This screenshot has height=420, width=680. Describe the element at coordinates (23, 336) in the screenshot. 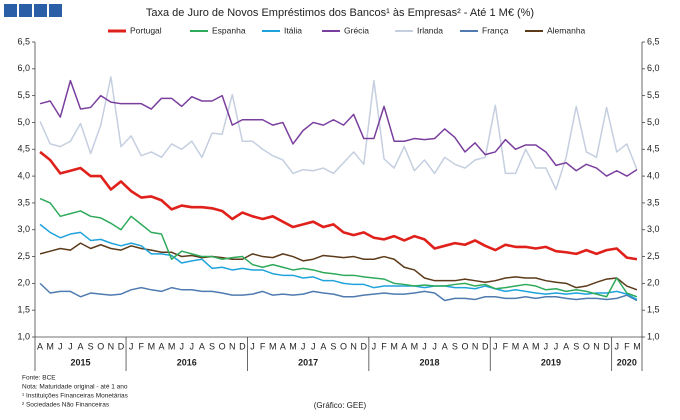

I see `y-tick-label: 1,0` at that location.